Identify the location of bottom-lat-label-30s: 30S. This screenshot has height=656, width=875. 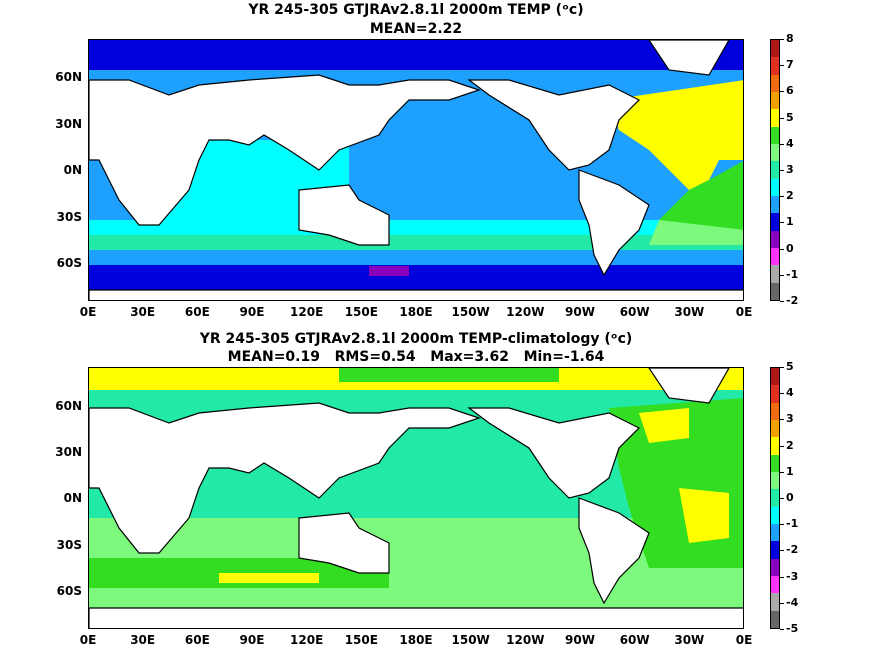
(69, 545).